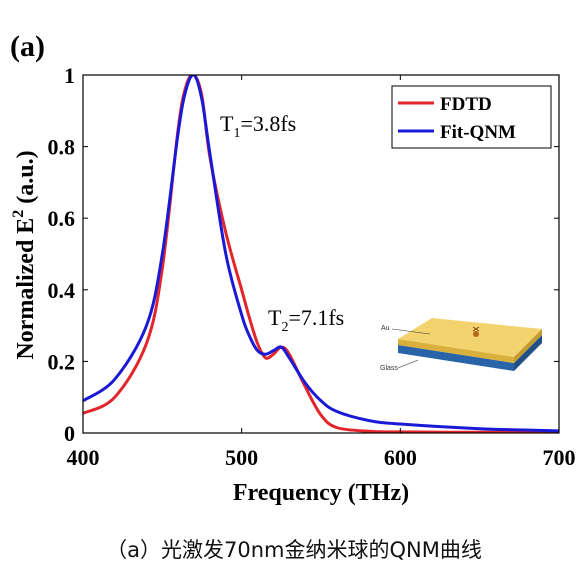 The image size is (588, 577). Describe the element at coordinates (83, 457) in the screenshot. I see `x-tick-label: 400` at that location.